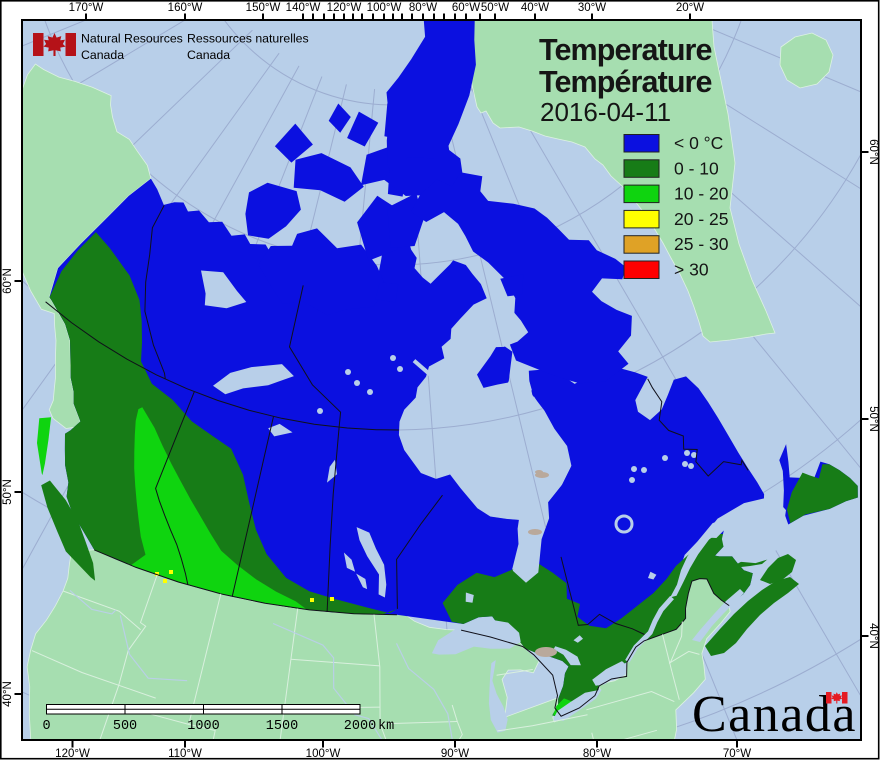  Describe the element at coordinates (698, 143) in the screenshot. I see `svg-text: < 0 °C` at that location.